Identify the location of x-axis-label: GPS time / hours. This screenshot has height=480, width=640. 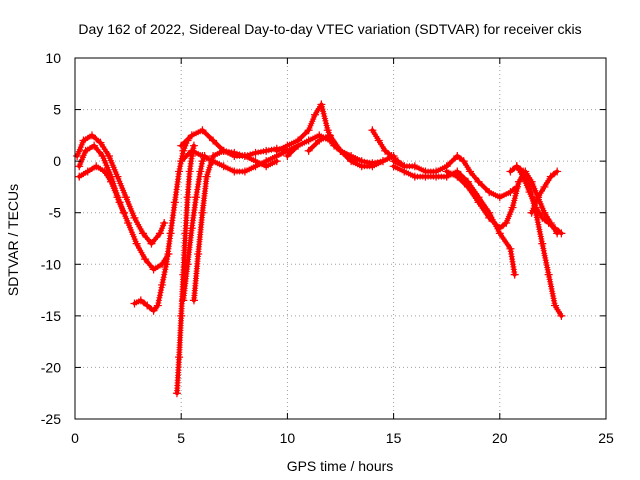
(340, 466).